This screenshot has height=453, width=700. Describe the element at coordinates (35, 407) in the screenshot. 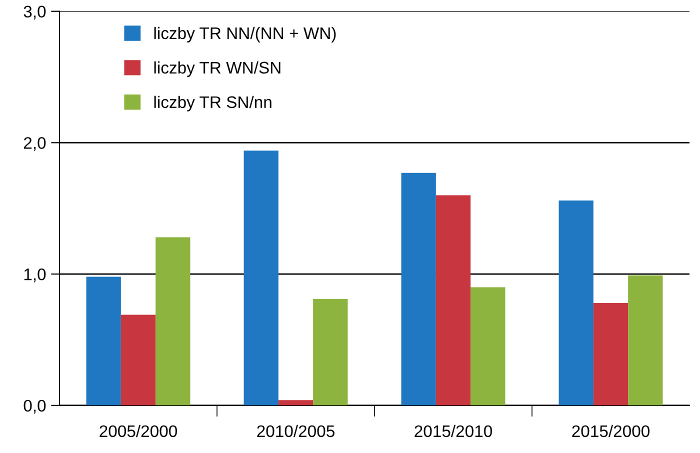

I see `y-tick-label: 0,0` at that location.